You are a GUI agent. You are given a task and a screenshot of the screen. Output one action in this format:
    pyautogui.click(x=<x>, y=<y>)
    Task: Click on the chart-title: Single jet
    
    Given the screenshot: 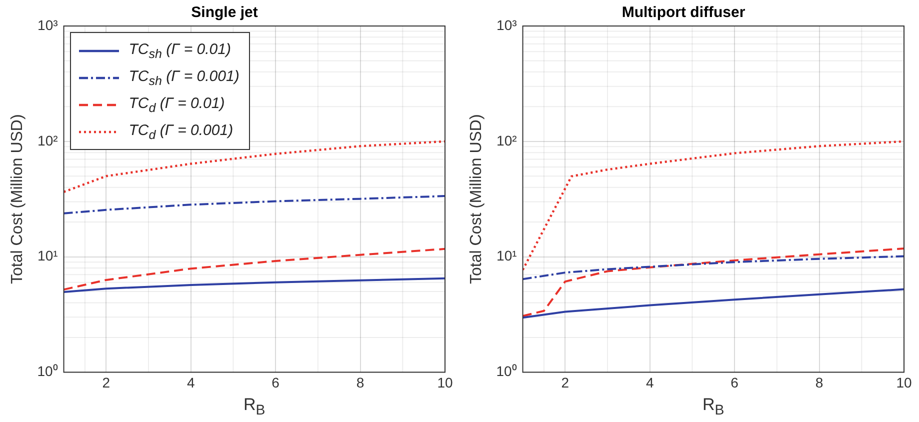 What is the action you would take?
    pyautogui.click(x=224, y=13)
    